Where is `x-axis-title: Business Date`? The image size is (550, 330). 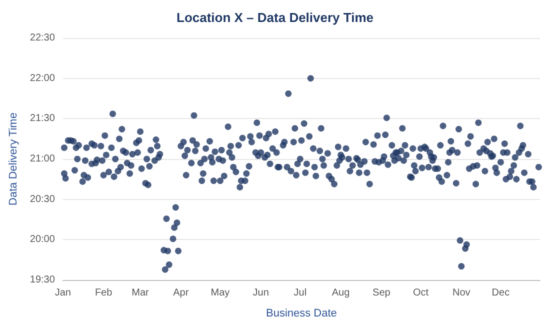
x-axis-title: Business Date is located at coordinates (301, 314).